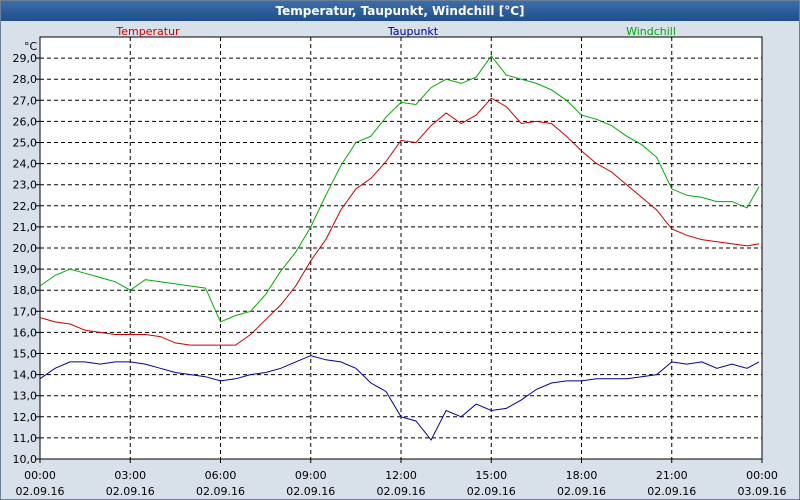  What do you see at coordinates (25, 311) in the screenshot?
I see `y-tick-label: 17,0` at bounding box center [25, 311].